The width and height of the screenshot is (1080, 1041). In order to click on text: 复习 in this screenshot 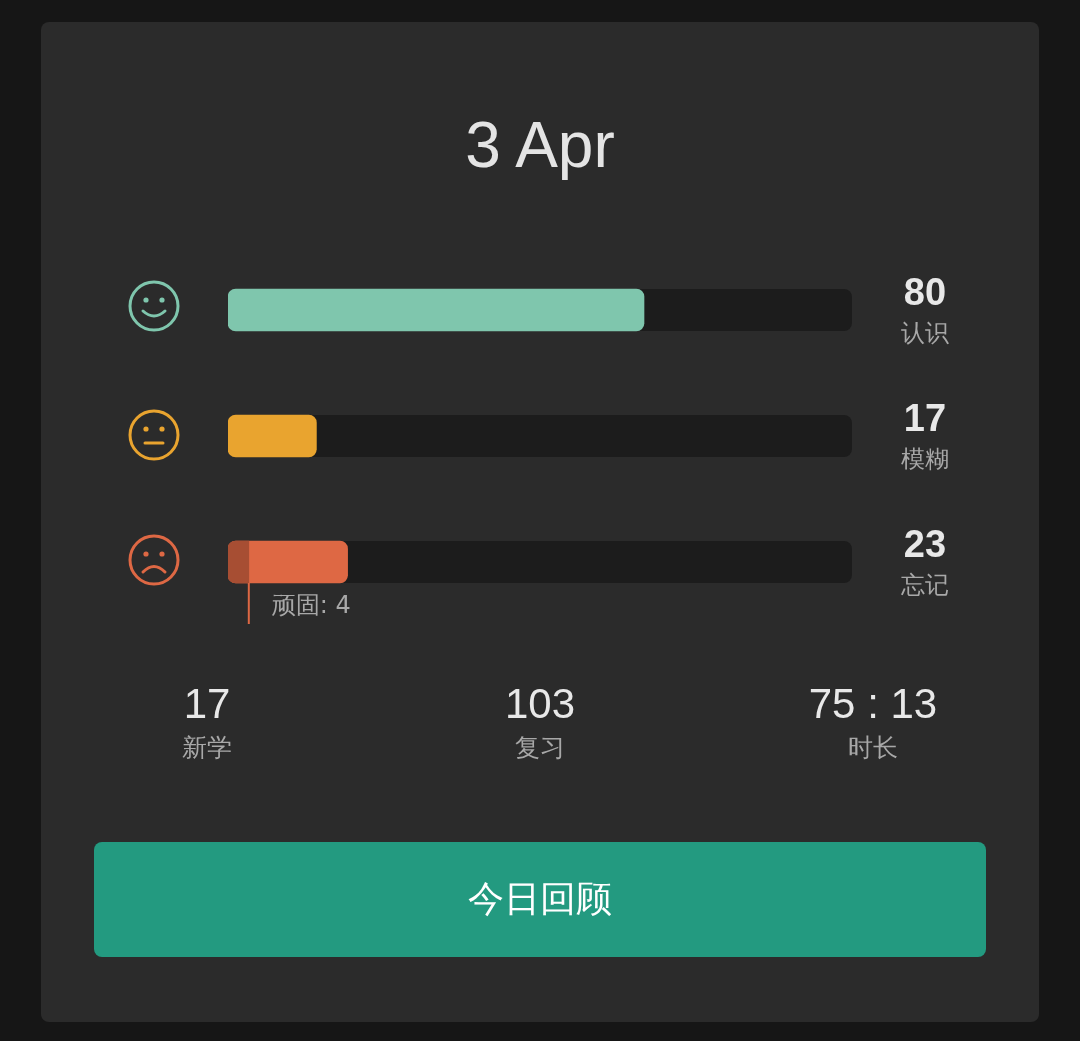, I will do `click(540, 748)`.